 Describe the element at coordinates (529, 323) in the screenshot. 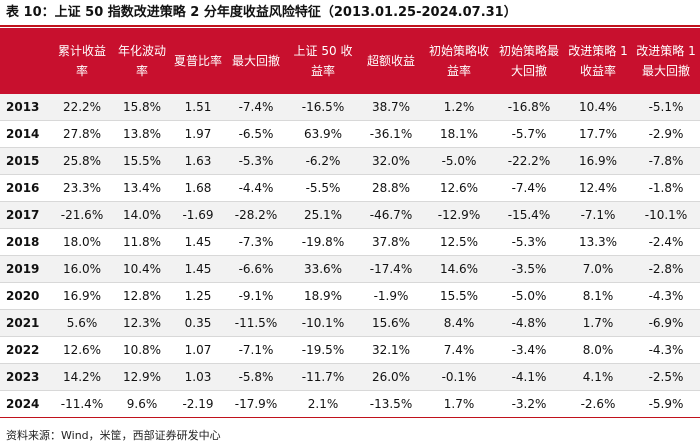

I see `value-cell: -4.8%` at that location.